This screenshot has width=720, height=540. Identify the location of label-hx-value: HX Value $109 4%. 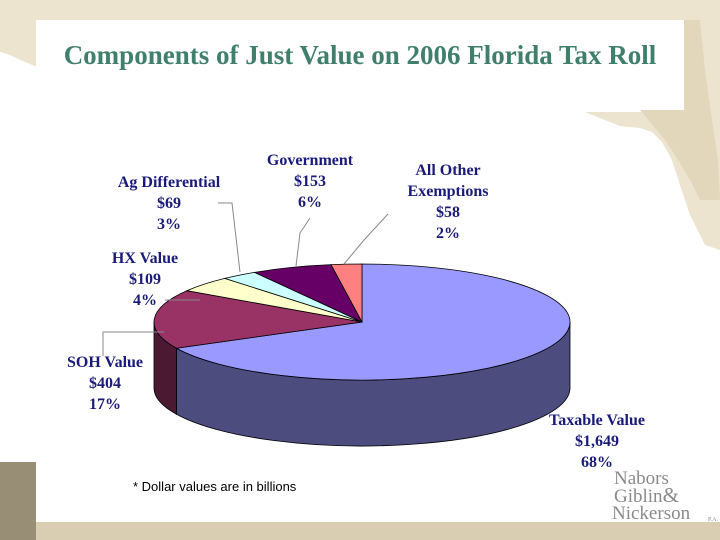
(145, 279).